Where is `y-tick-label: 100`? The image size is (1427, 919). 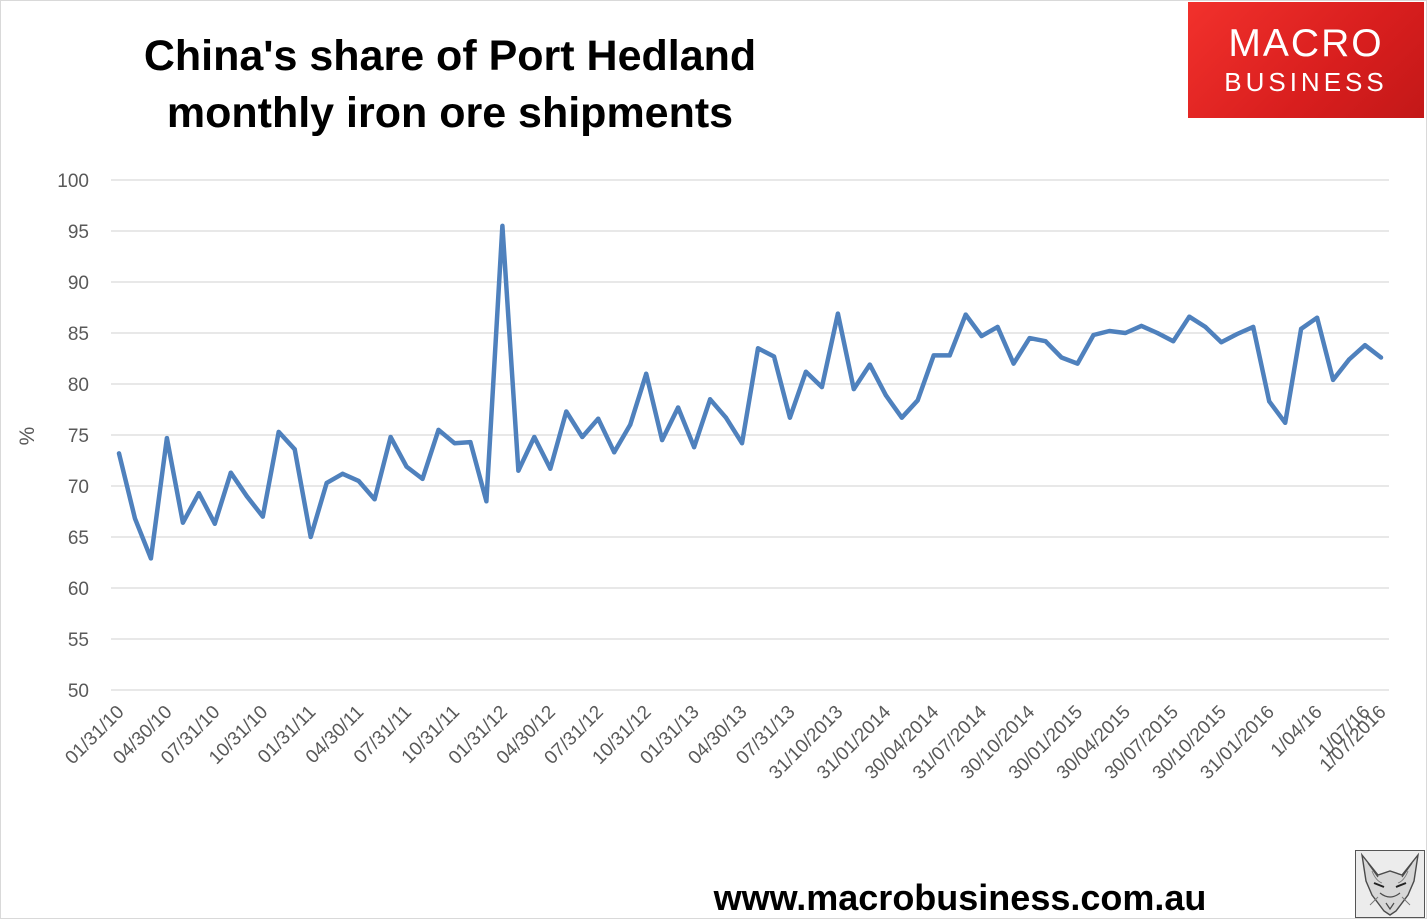
y-tick-label: 100 is located at coordinates (73, 181).